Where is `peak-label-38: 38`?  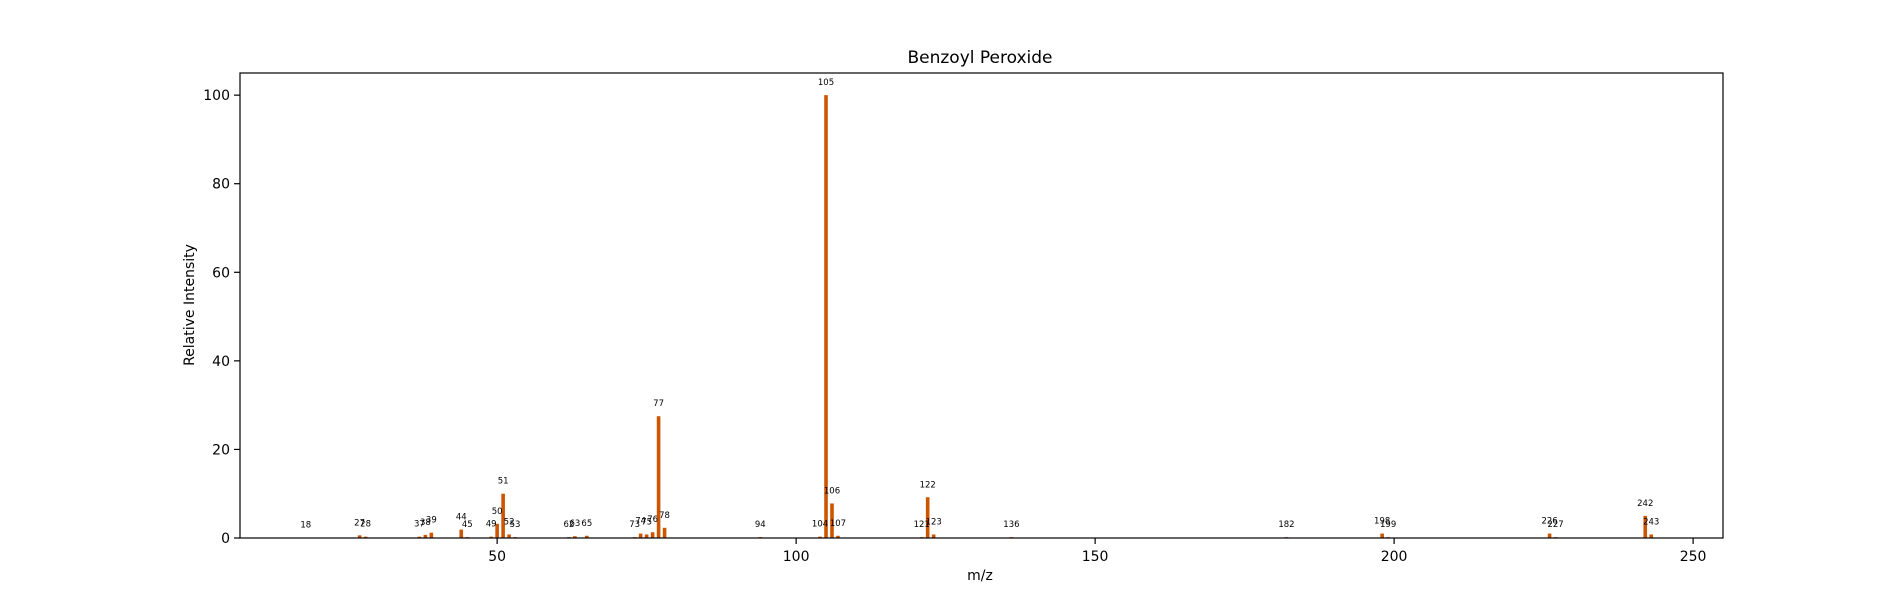
peak-label-38: 38 is located at coordinates (425, 523).